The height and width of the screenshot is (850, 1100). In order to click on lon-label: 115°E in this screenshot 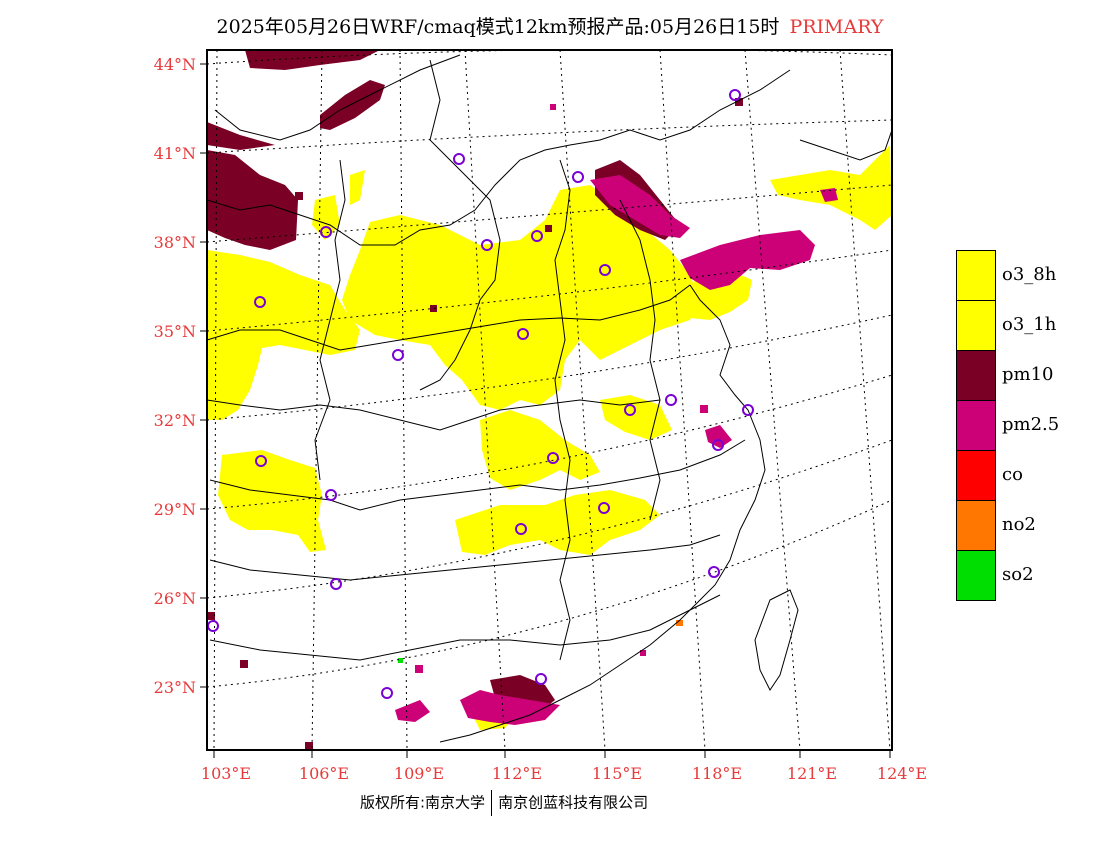, I will do `click(617, 773)`.